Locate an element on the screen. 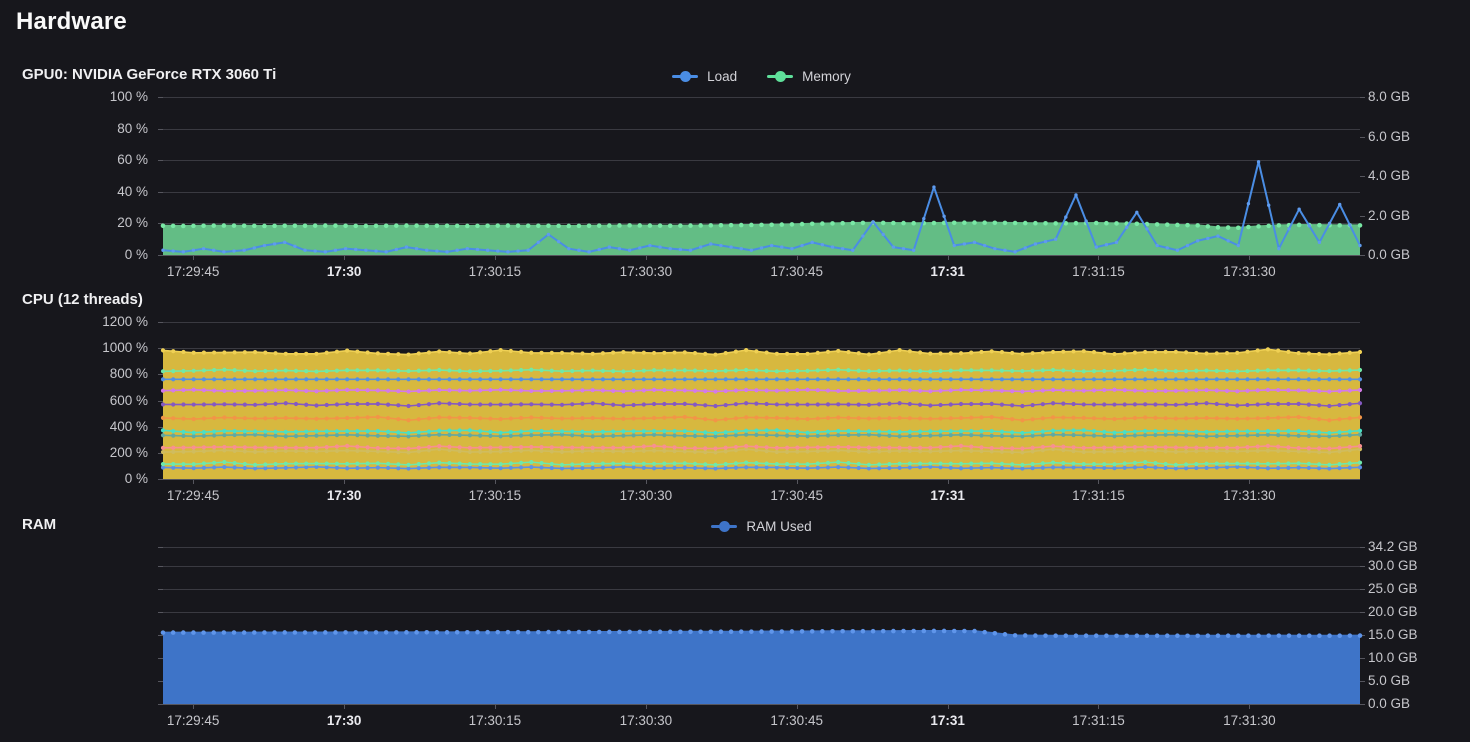 The height and width of the screenshot is (742, 1470). ram-ytick-right: 5.0 GB is located at coordinates (1389, 681).